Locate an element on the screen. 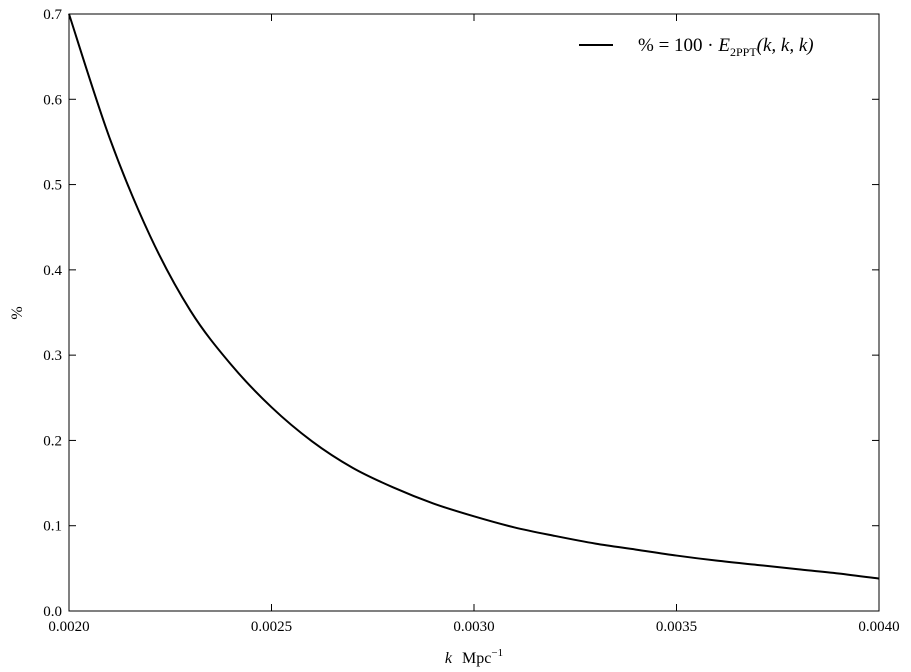  x-tick-label: 0.0035 is located at coordinates (676, 627).